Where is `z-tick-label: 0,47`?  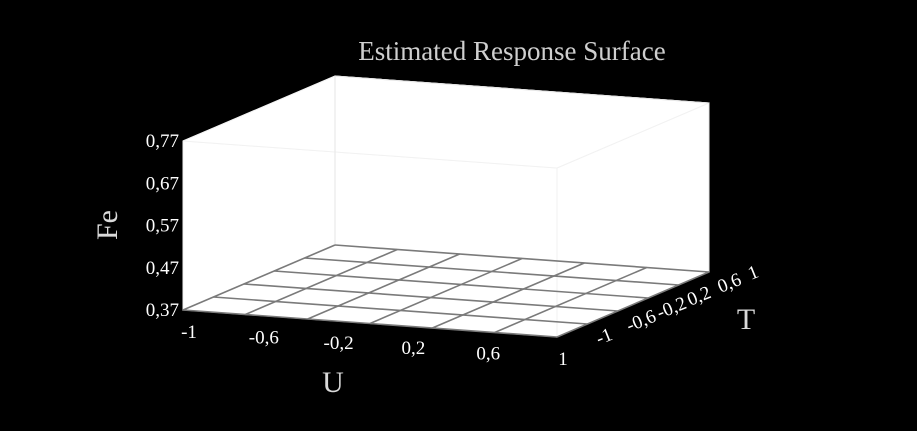 z-tick-label: 0,47 is located at coordinates (162, 268).